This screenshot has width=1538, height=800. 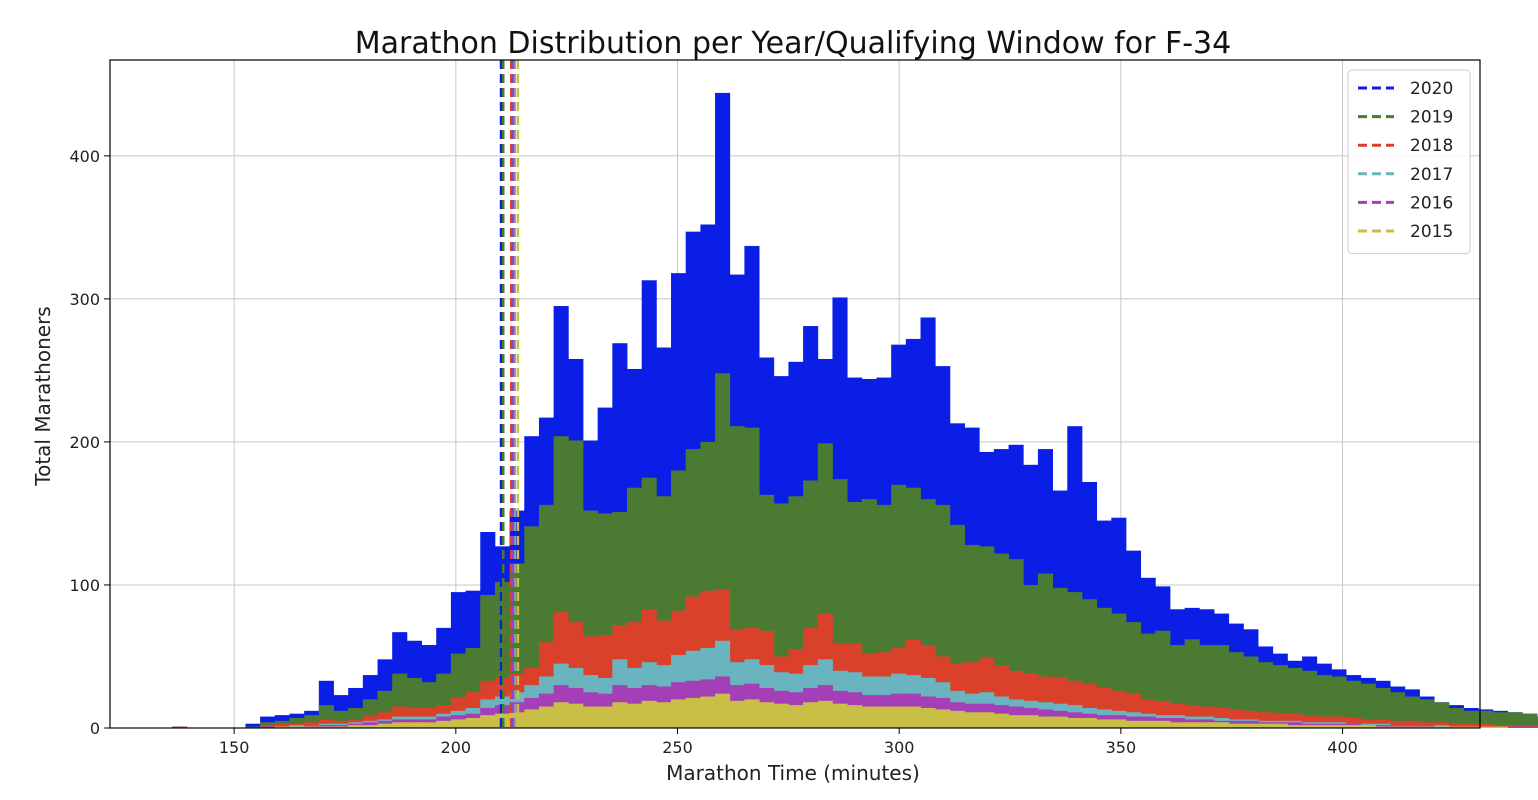 I want to click on y-tick-label: 300, so click(x=84, y=299).